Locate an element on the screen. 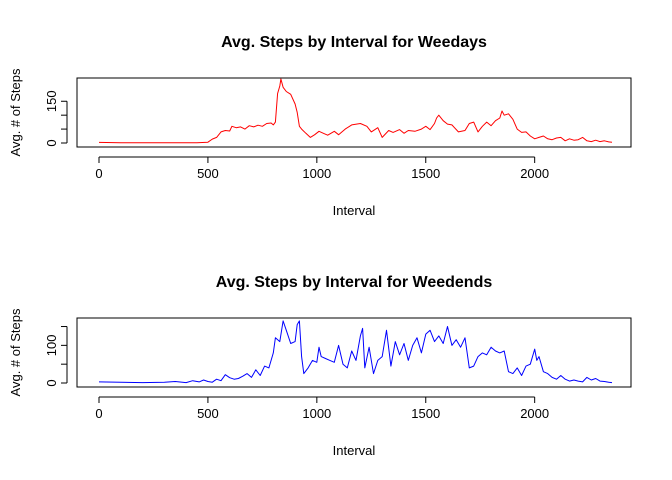  weekday-chart-title: Avg. Steps by Interval for Weedays is located at coordinates (354, 42).